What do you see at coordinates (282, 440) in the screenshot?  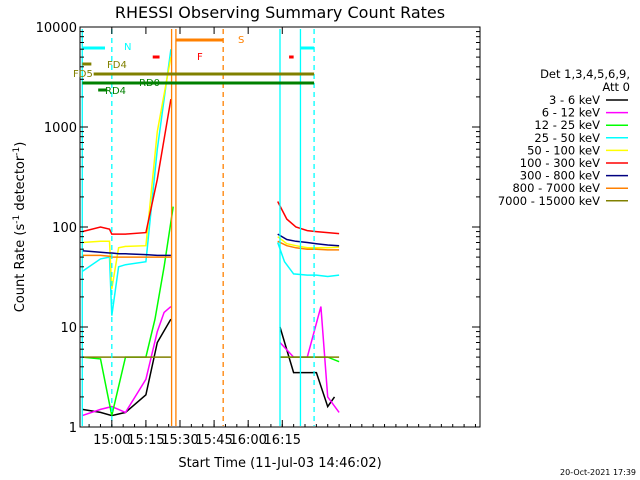 I see `x-tick-label: 16:15` at bounding box center [282, 440].